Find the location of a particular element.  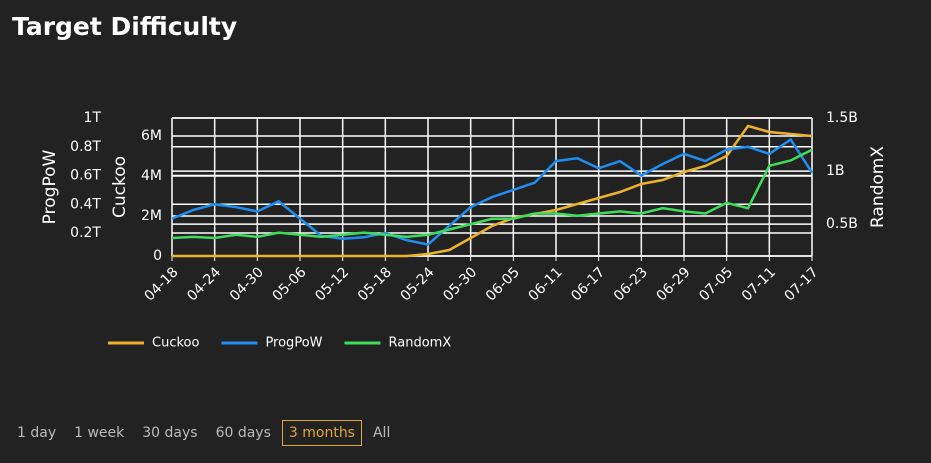

series-line is located at coordinates (492, 194).